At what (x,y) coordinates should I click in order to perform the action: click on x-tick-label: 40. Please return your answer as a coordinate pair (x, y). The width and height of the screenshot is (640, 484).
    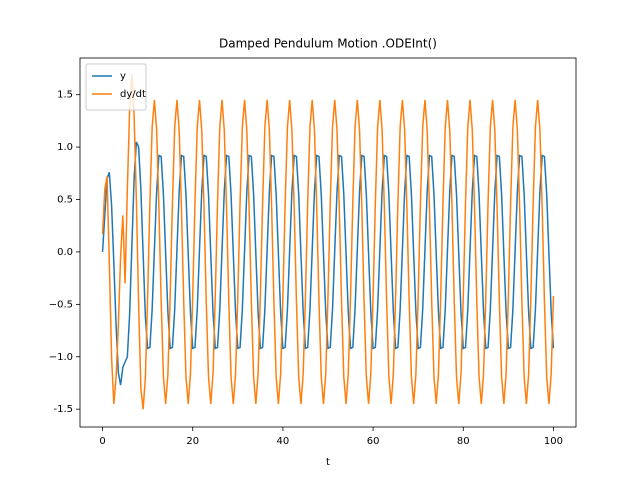
    Looking at the image, I should click on (283, 441).